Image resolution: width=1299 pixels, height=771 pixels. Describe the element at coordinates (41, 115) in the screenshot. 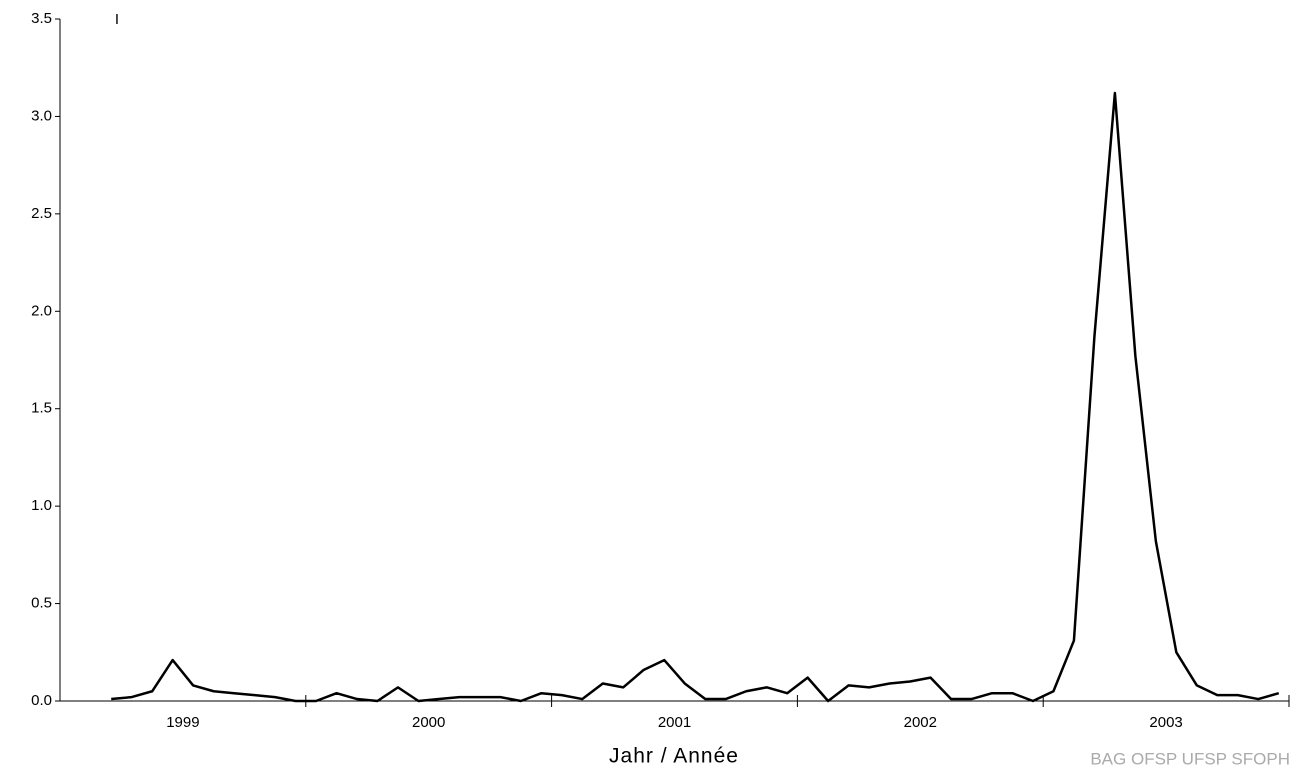

I see `y-tick-label: 3.0` at that location.